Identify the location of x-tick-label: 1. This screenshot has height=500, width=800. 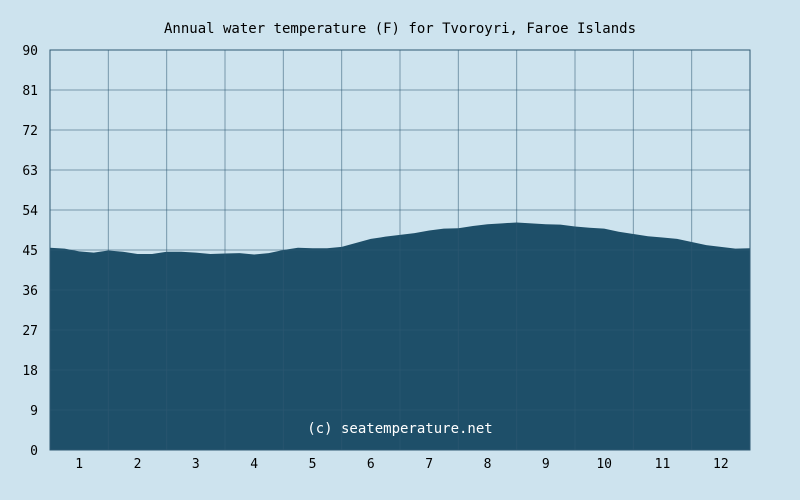
(79, 464).